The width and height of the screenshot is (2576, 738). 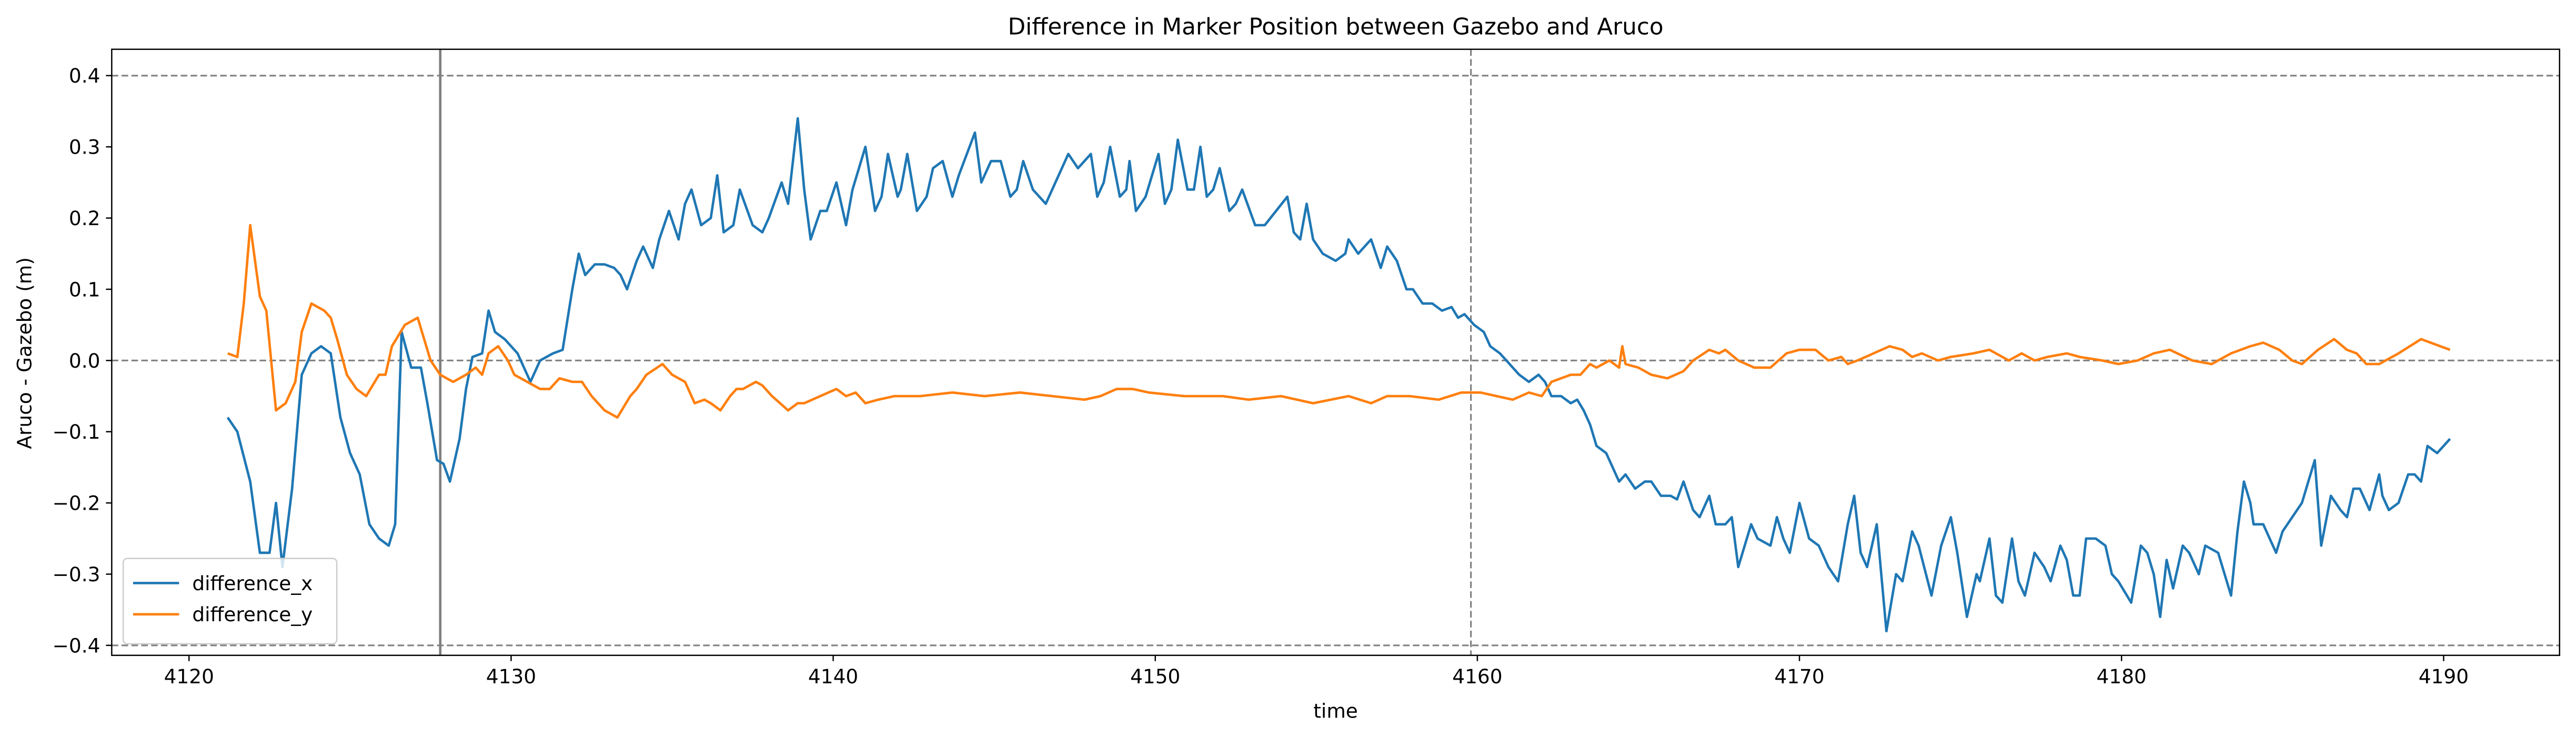 I want to click on y-tick-label: −0.2, so click(x=76, y=504).